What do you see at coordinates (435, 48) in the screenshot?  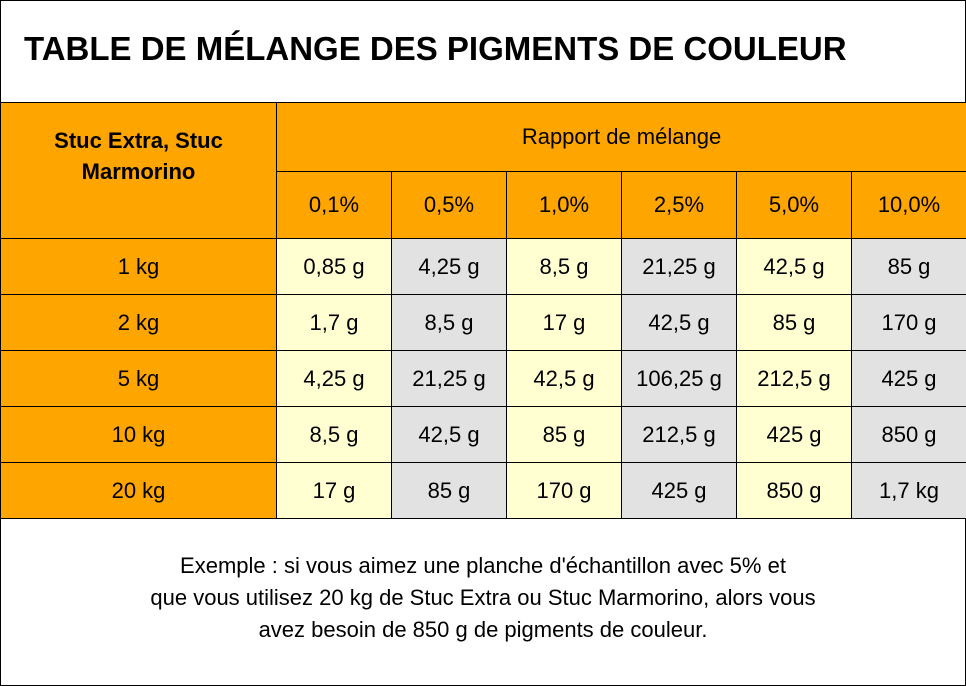 I see `page-title: TABLE DE MÉLANGE DES PIGMENTS DE COULEUR` at bounding box center [435, 48].